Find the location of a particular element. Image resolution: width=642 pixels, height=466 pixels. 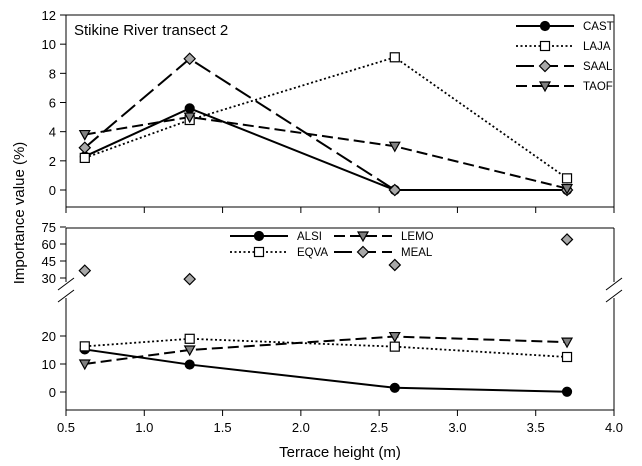

legend-label-laja: LAJA is located at coordinates (597, 47).